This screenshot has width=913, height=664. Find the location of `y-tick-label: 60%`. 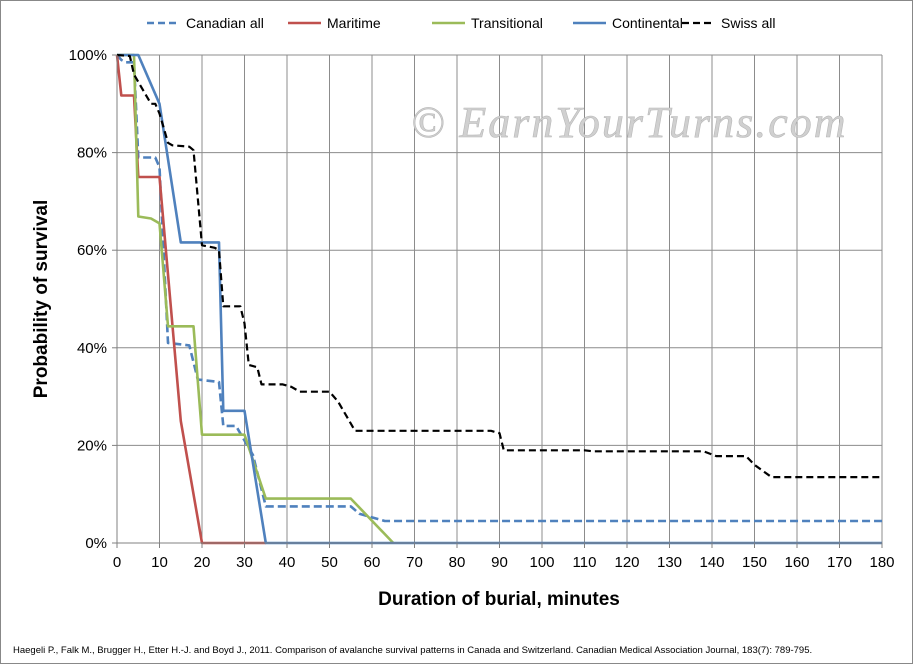

y-tick-label: 60% is located at coordinates (92, 250).